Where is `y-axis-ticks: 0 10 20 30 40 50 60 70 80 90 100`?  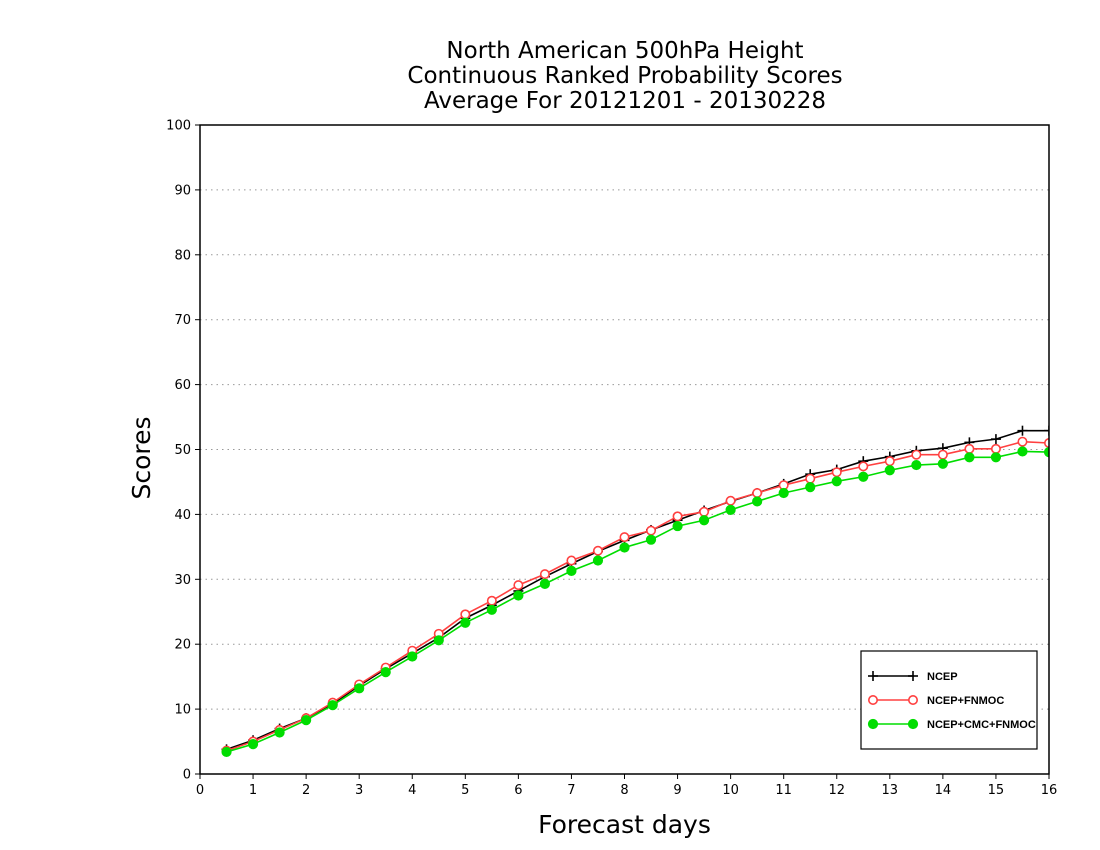 y-axis-ticks: 0 10 20 30 40 50 60 70 80 90 100 is located at coordinates (183, 451).